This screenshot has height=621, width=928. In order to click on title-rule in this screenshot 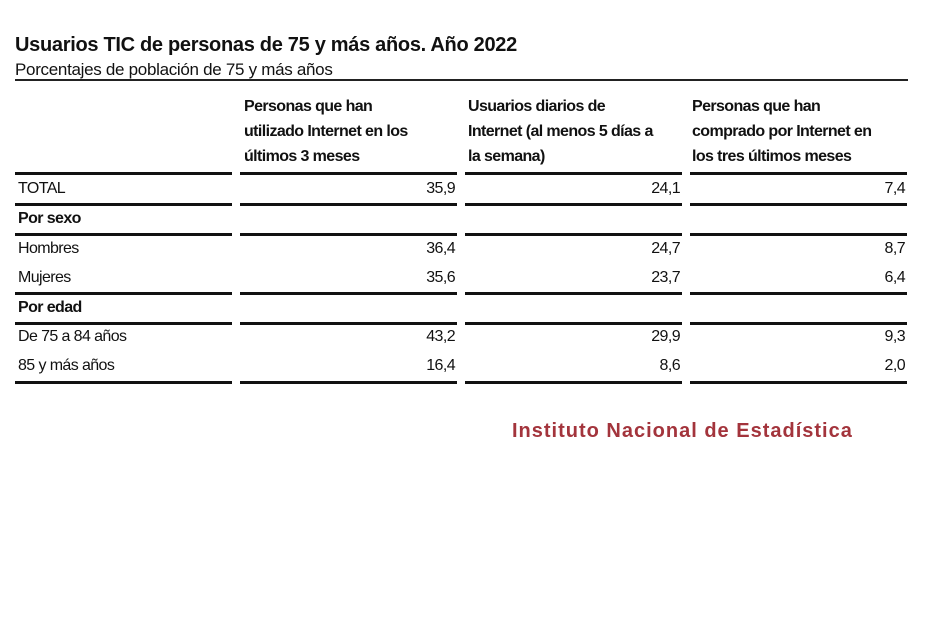, I will do `click(461, 80)`.